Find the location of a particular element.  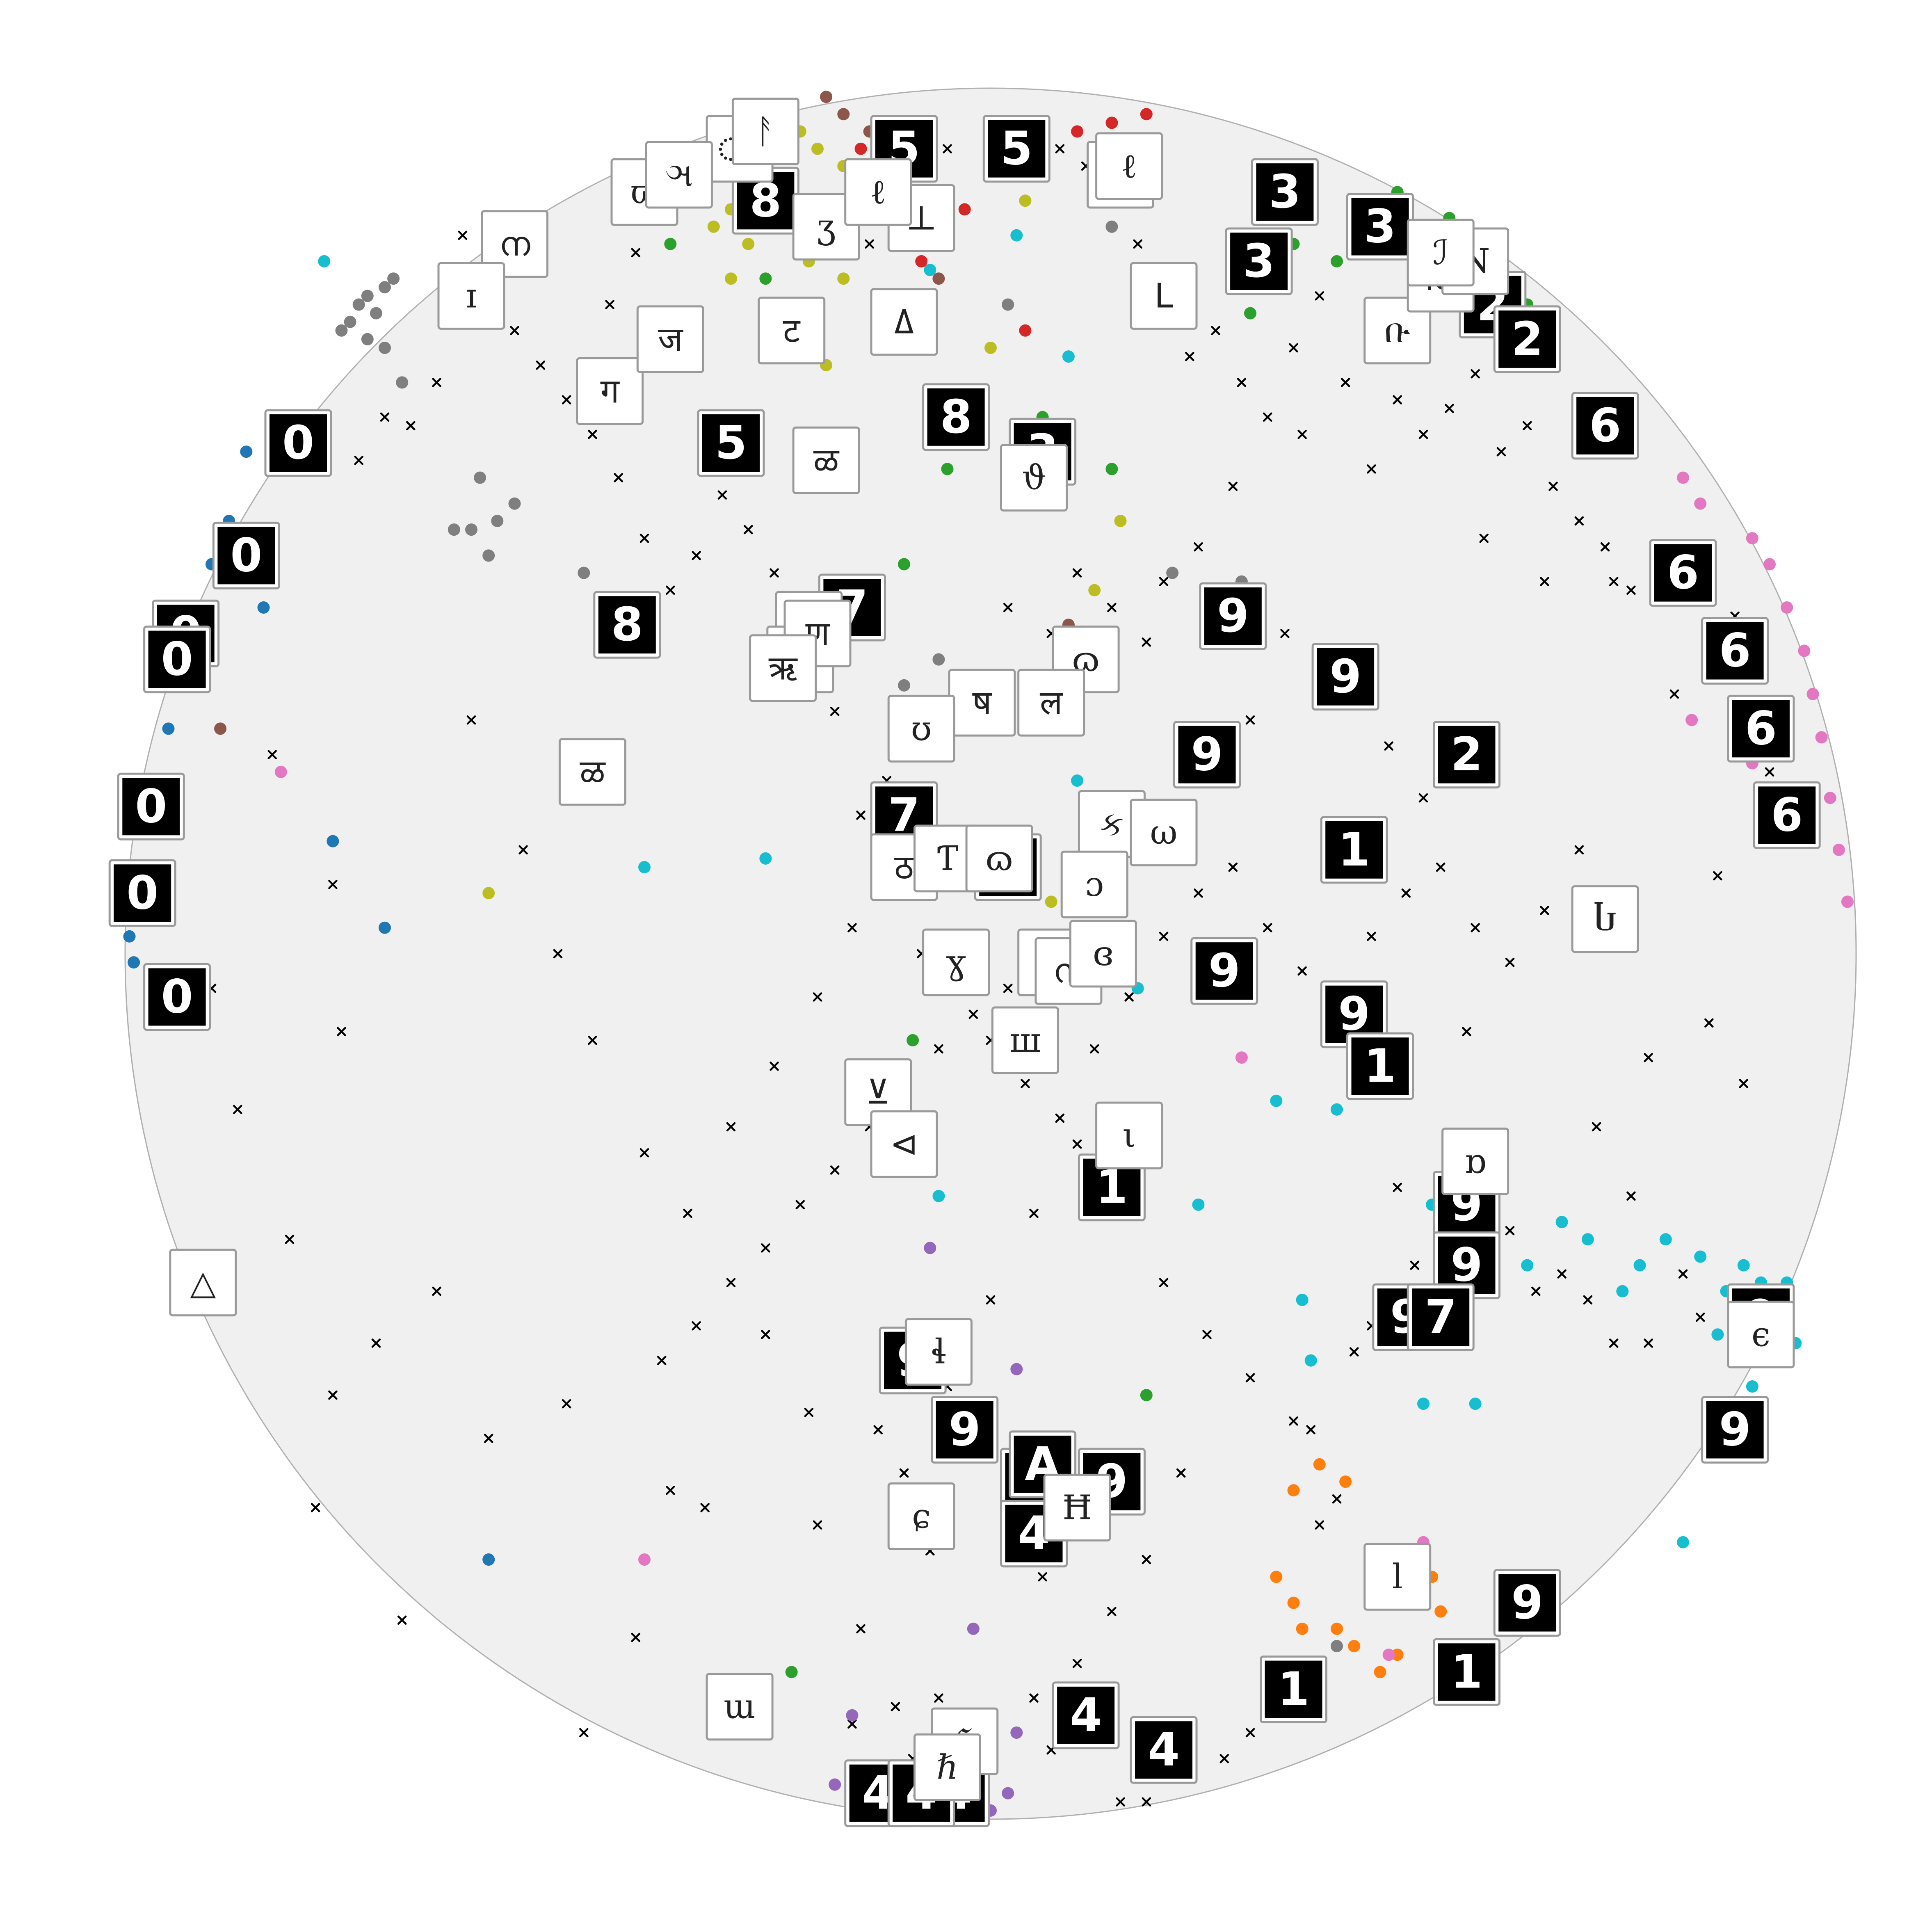

thumbnail-glyph: ⅼ is located at coordinates (1397, 1577).